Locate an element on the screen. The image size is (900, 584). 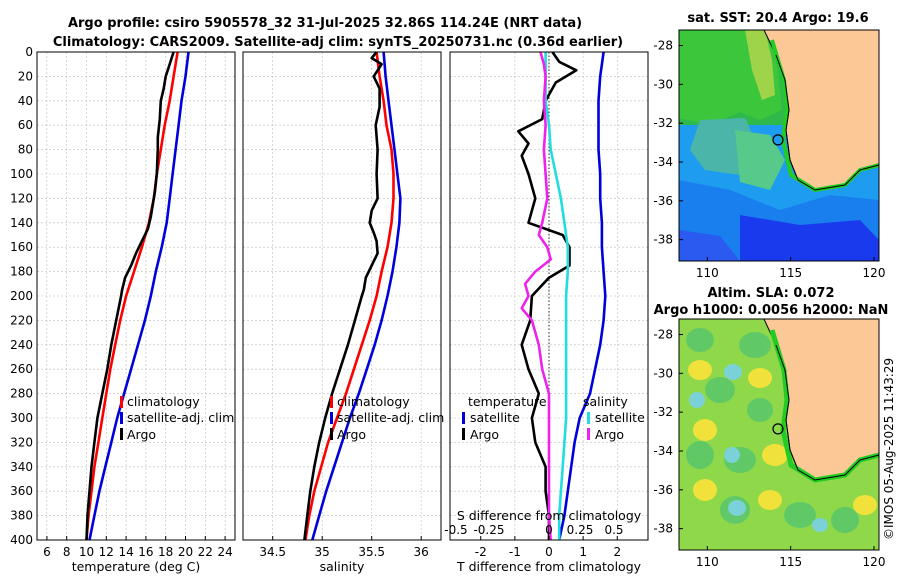
legend-sal-satellite-swatch is located at coordinates (588, 418).